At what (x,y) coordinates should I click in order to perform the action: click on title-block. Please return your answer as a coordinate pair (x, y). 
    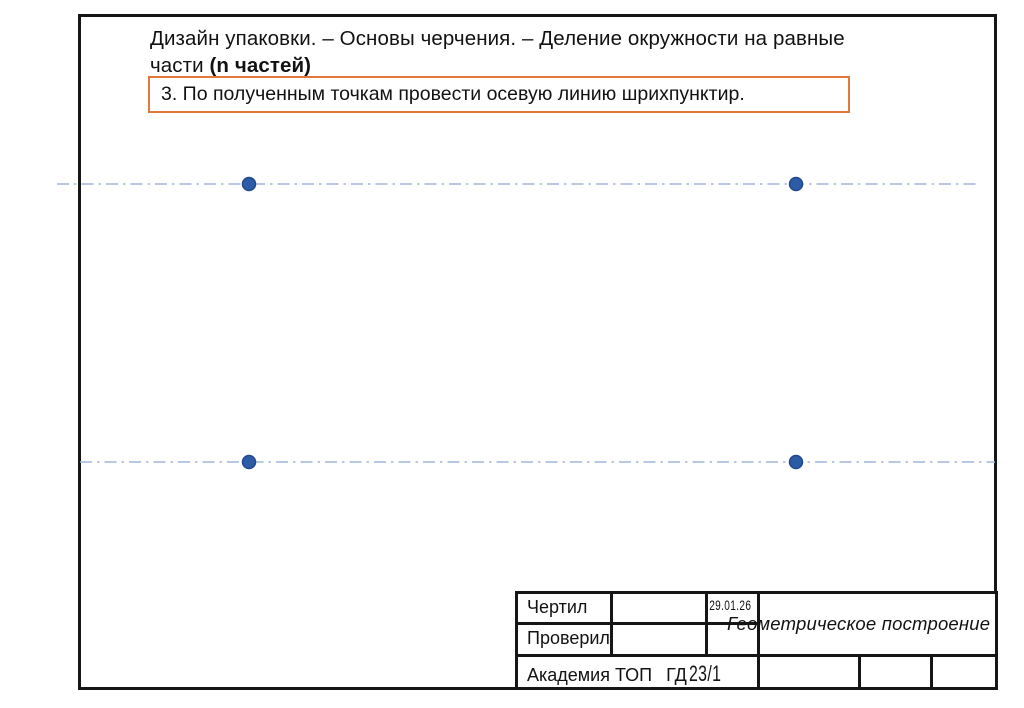
    Looking at the image, I should click on (756, 640).